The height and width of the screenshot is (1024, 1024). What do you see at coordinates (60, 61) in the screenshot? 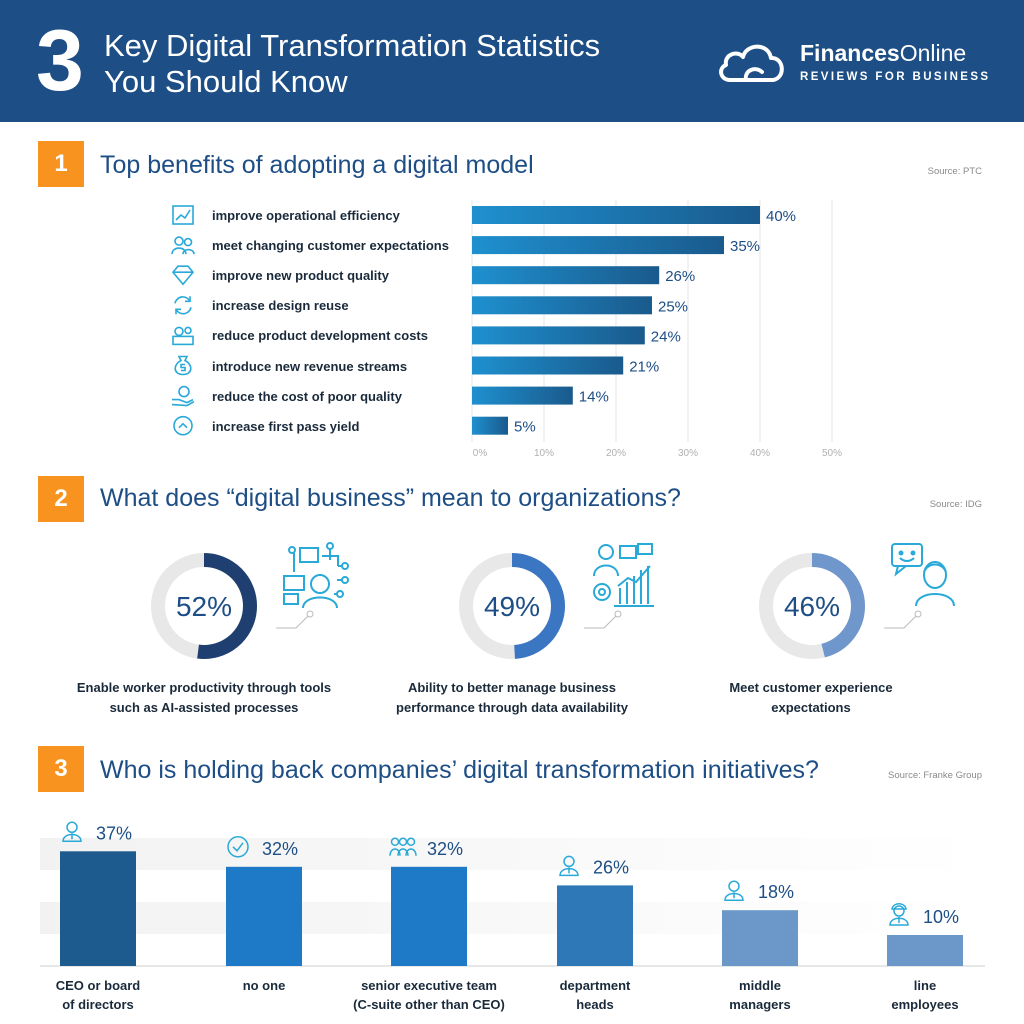
I see `header-number: 3` at bounding box center [60, 61].